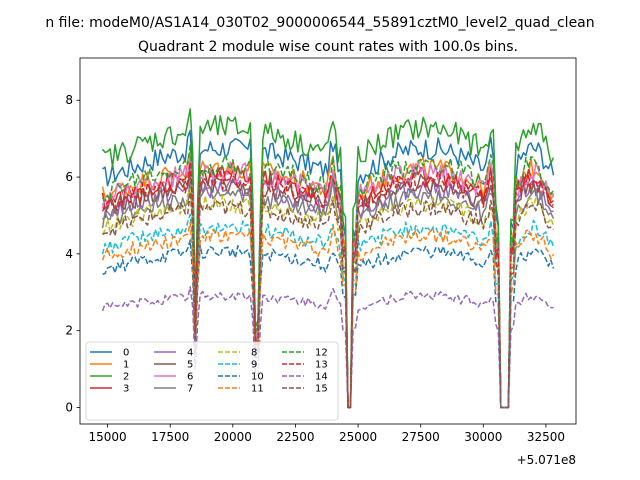 This screenshot has height=480, width=640. What do you see at coordinates (126, 377) in the screenshot?
I see `legend-label-2: 2` at bounding box center [126, 377].